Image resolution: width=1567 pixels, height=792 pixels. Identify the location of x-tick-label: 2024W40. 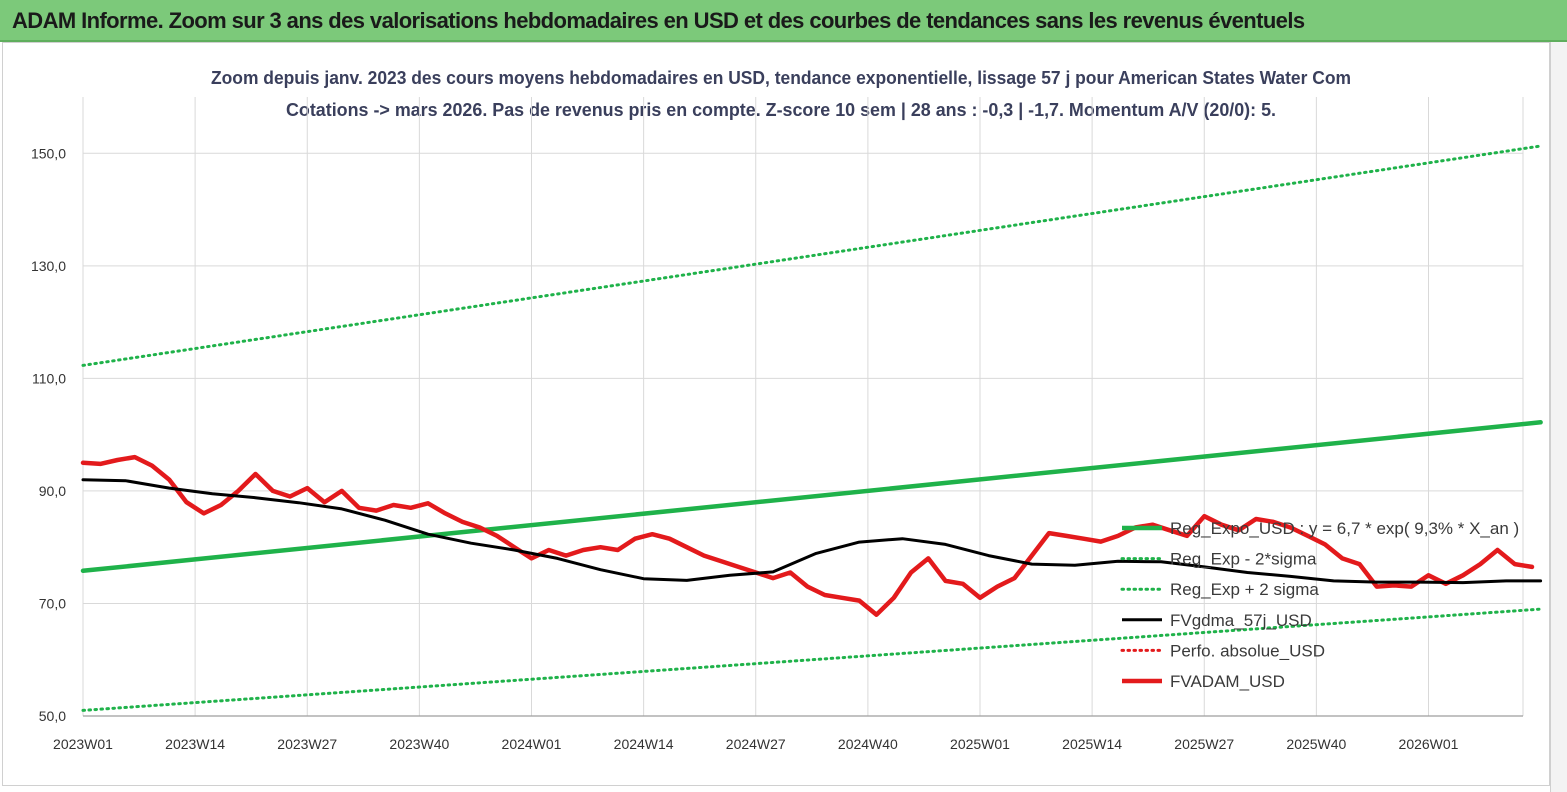
(868, 744).